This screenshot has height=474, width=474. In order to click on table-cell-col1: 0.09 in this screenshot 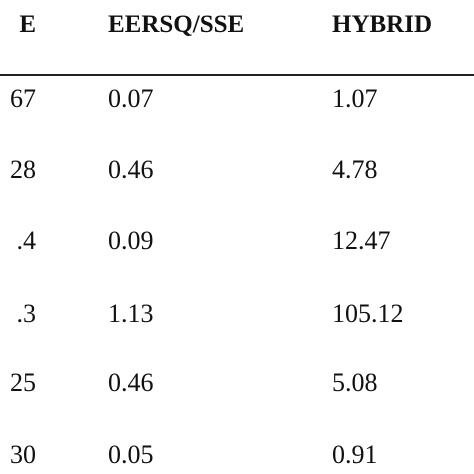, I will do `click(131, 240)`.